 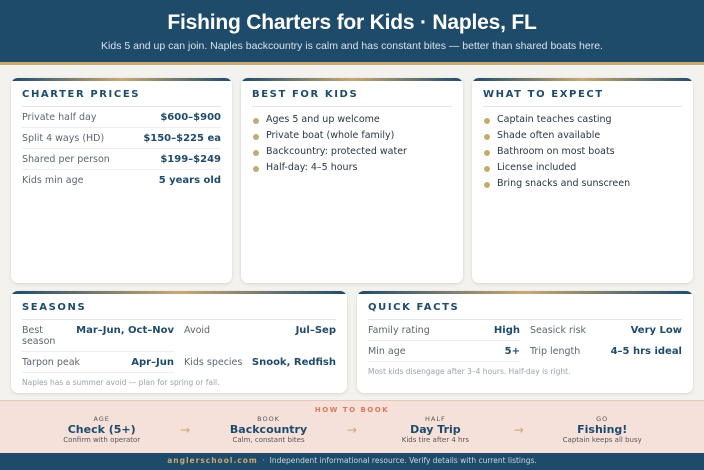 What do you see at coordinates (63, 138) in the screenshot?
I see `label: Split 4 ways (HD)` at bounding box center [63, 138].